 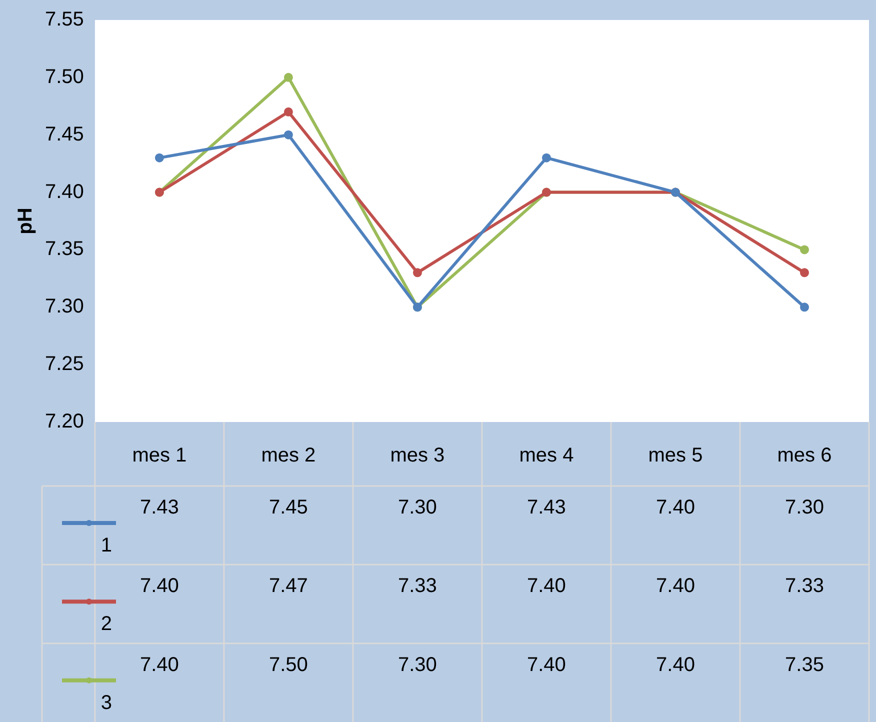 What do you see at coordinates (25, 221) in the screenshot?
I see `y-axis-title: pH` at bounding box center [25, 221].